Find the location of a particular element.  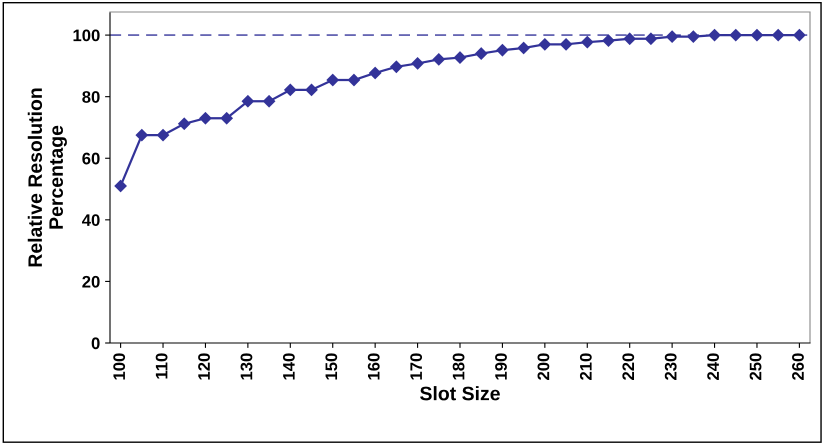

x-tick-label: 100 is located at coordinates (119, 366).